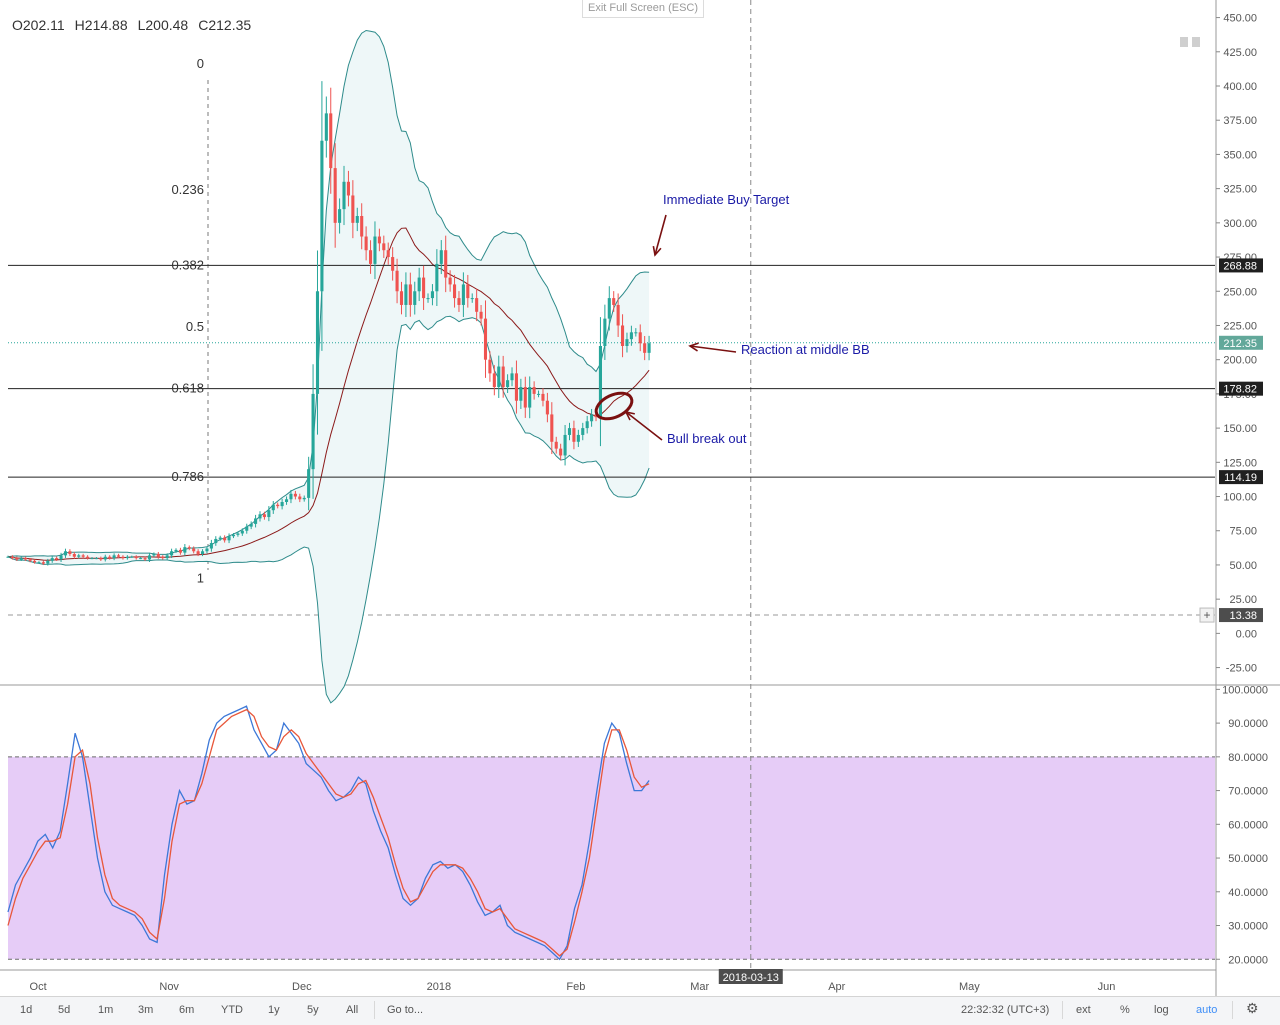 The width and height of the screenshot is (1280, 1025). I want to click on level-tag-2: 114.19, so click(1240, 478).